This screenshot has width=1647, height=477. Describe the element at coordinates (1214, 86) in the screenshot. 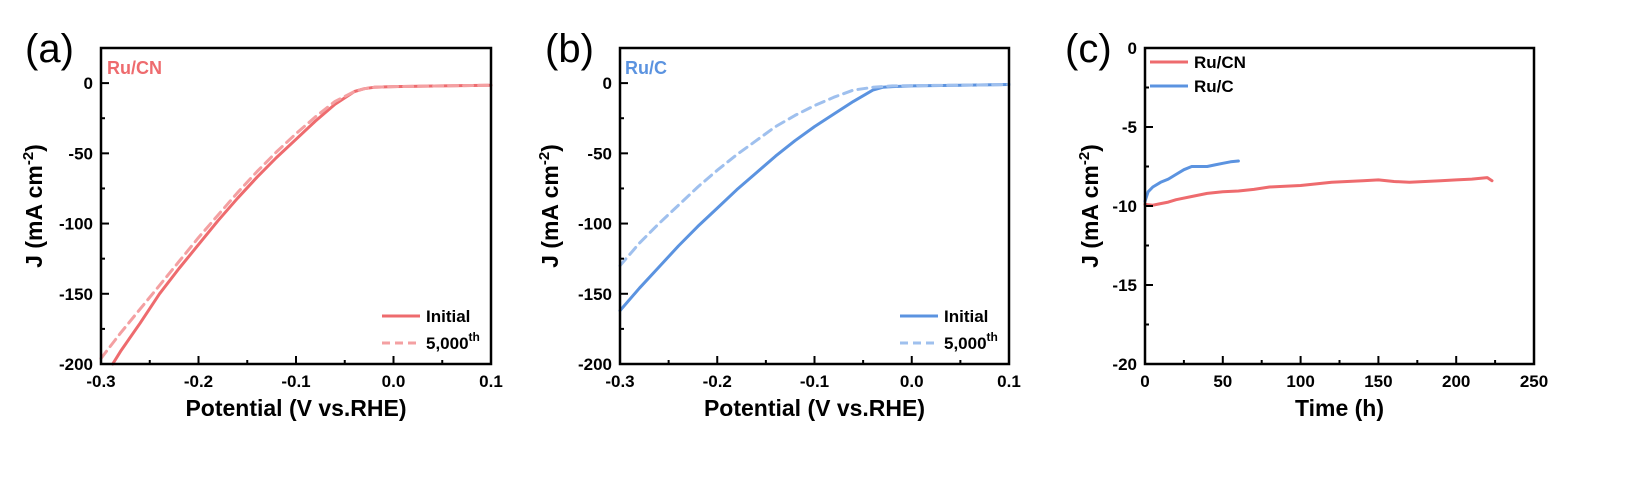

I see `legend-label: Ru/C` at that location.